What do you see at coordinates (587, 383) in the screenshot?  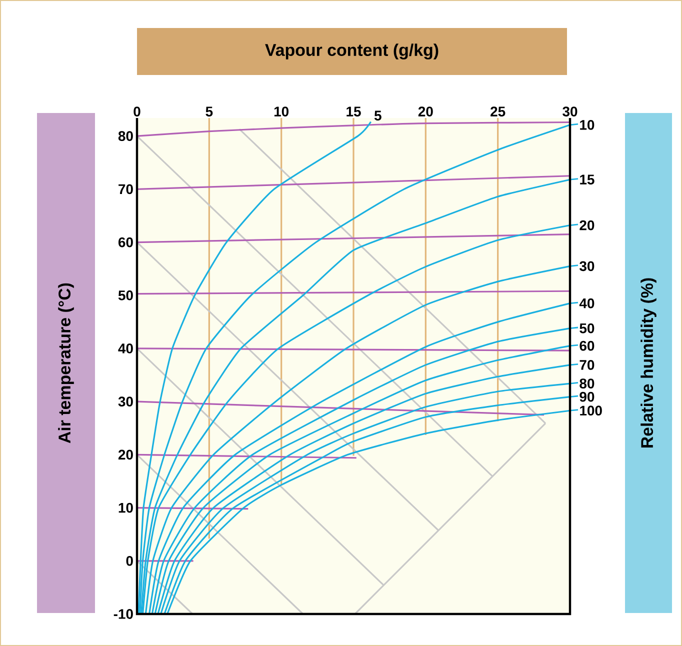 I see `legend-label: 80` at bounding box center [587, 383].